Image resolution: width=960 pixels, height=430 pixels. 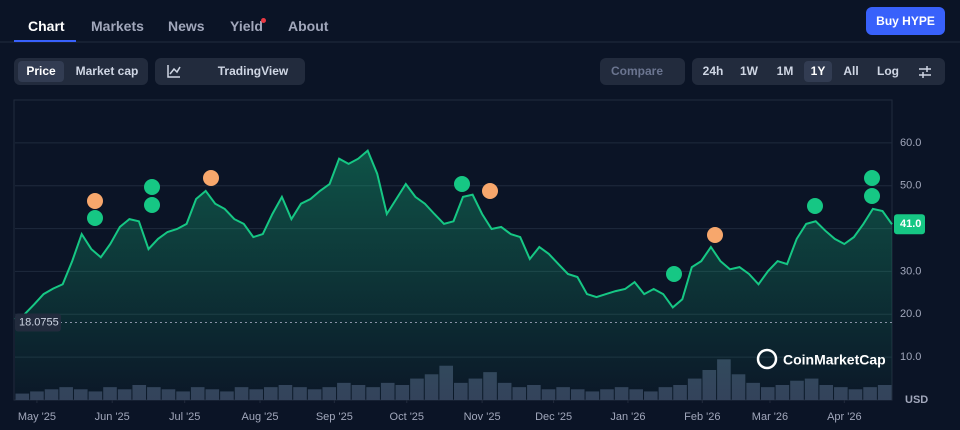 What do you see at coordinates (785, 71) in the screenshot?
I see `range: 1M` at bounding box center [785, 71].